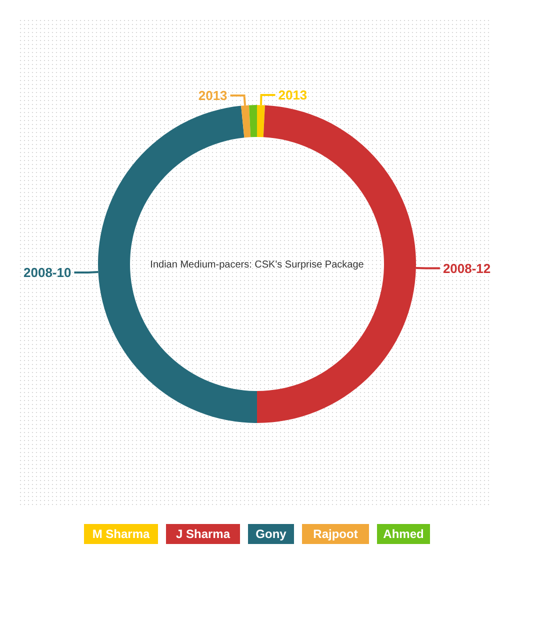 Image resolution: width=550 pixels, height=627 pixels. Describe the element at coordinates (271, 534) in the screenshot. I see `legend-label: Gony` at that location.